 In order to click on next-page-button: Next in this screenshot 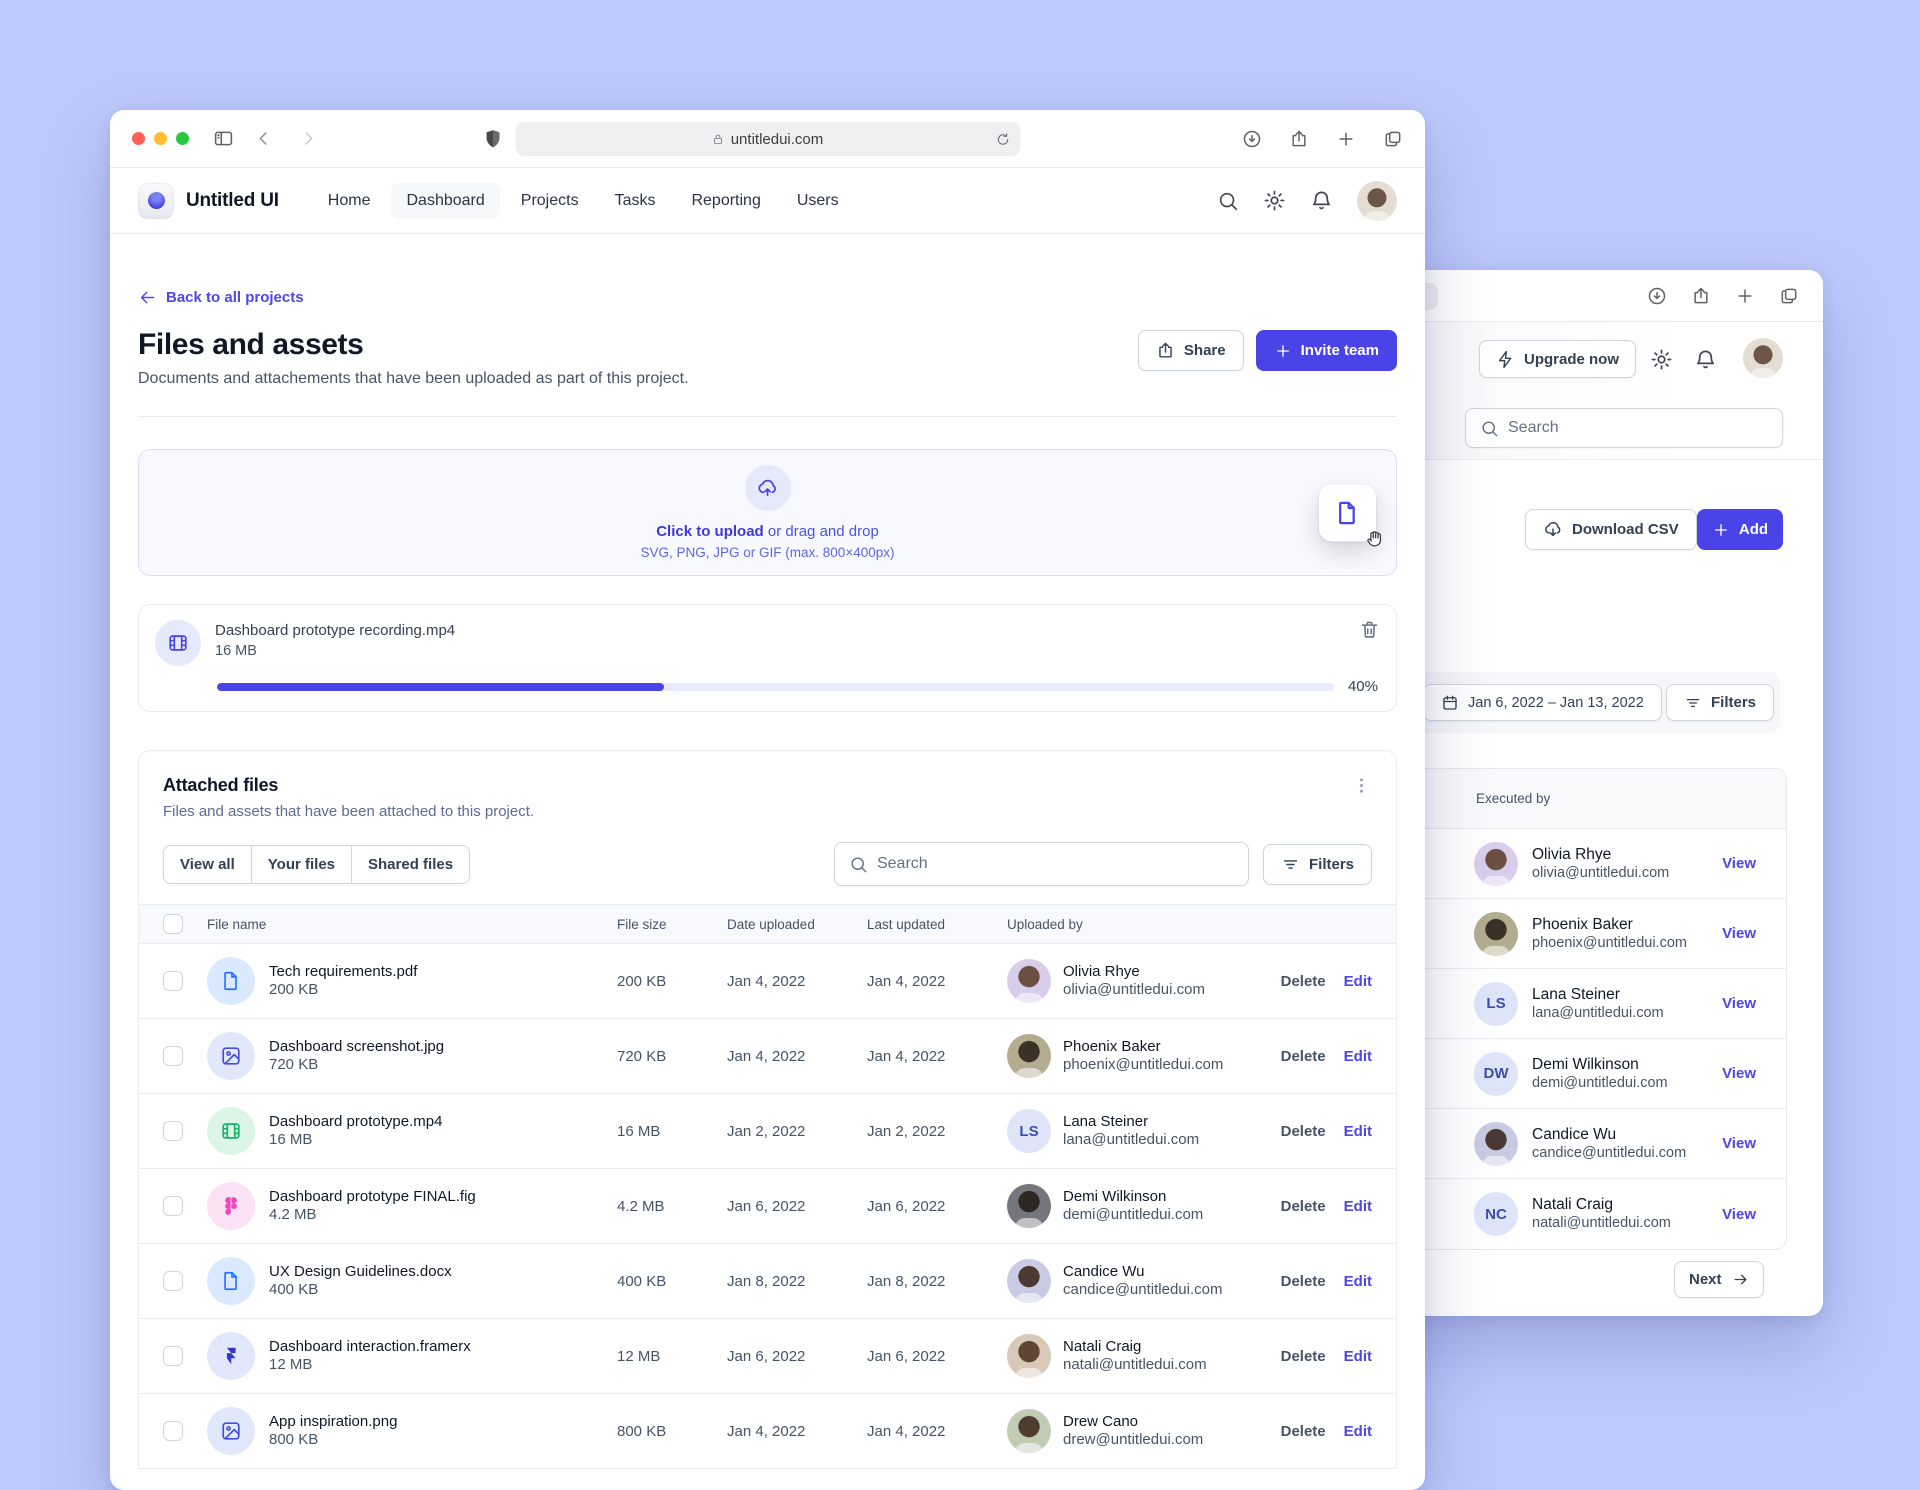, I will do `click(1719, 1279)`.